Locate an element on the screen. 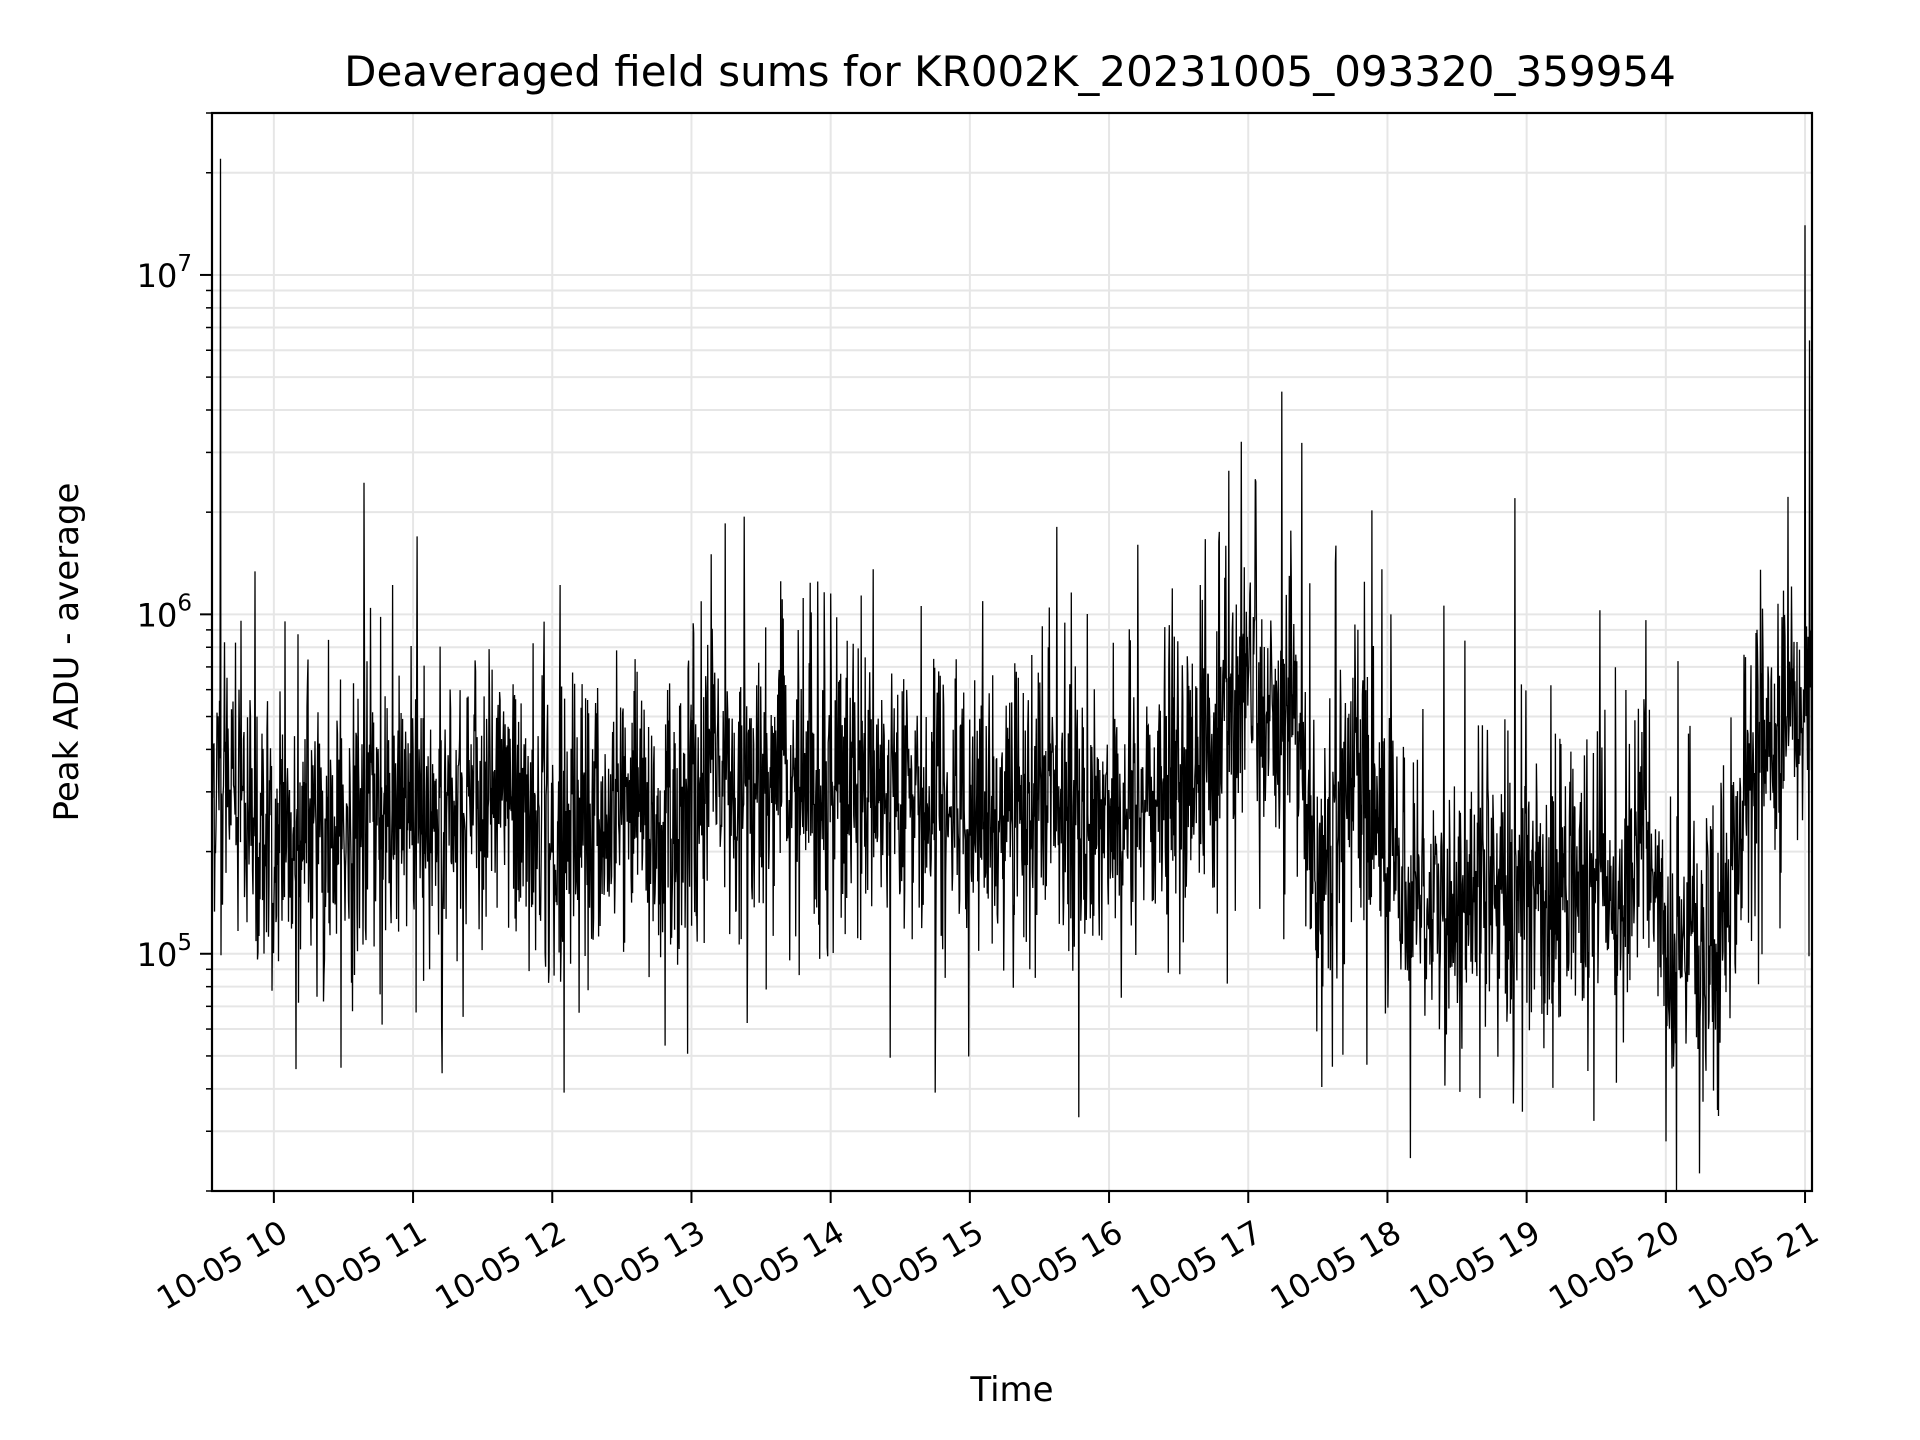 The width and height of the screenshot is (1920, 1440). y-tick-label: 10⁶ is located at coordinates (164, 612).